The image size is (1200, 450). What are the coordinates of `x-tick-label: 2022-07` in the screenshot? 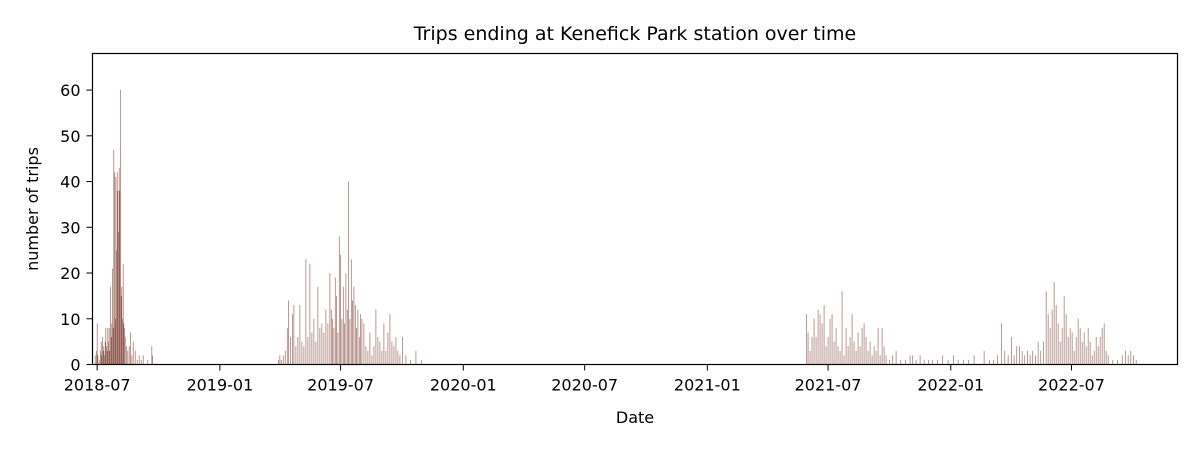 It's located at (1071, 385).